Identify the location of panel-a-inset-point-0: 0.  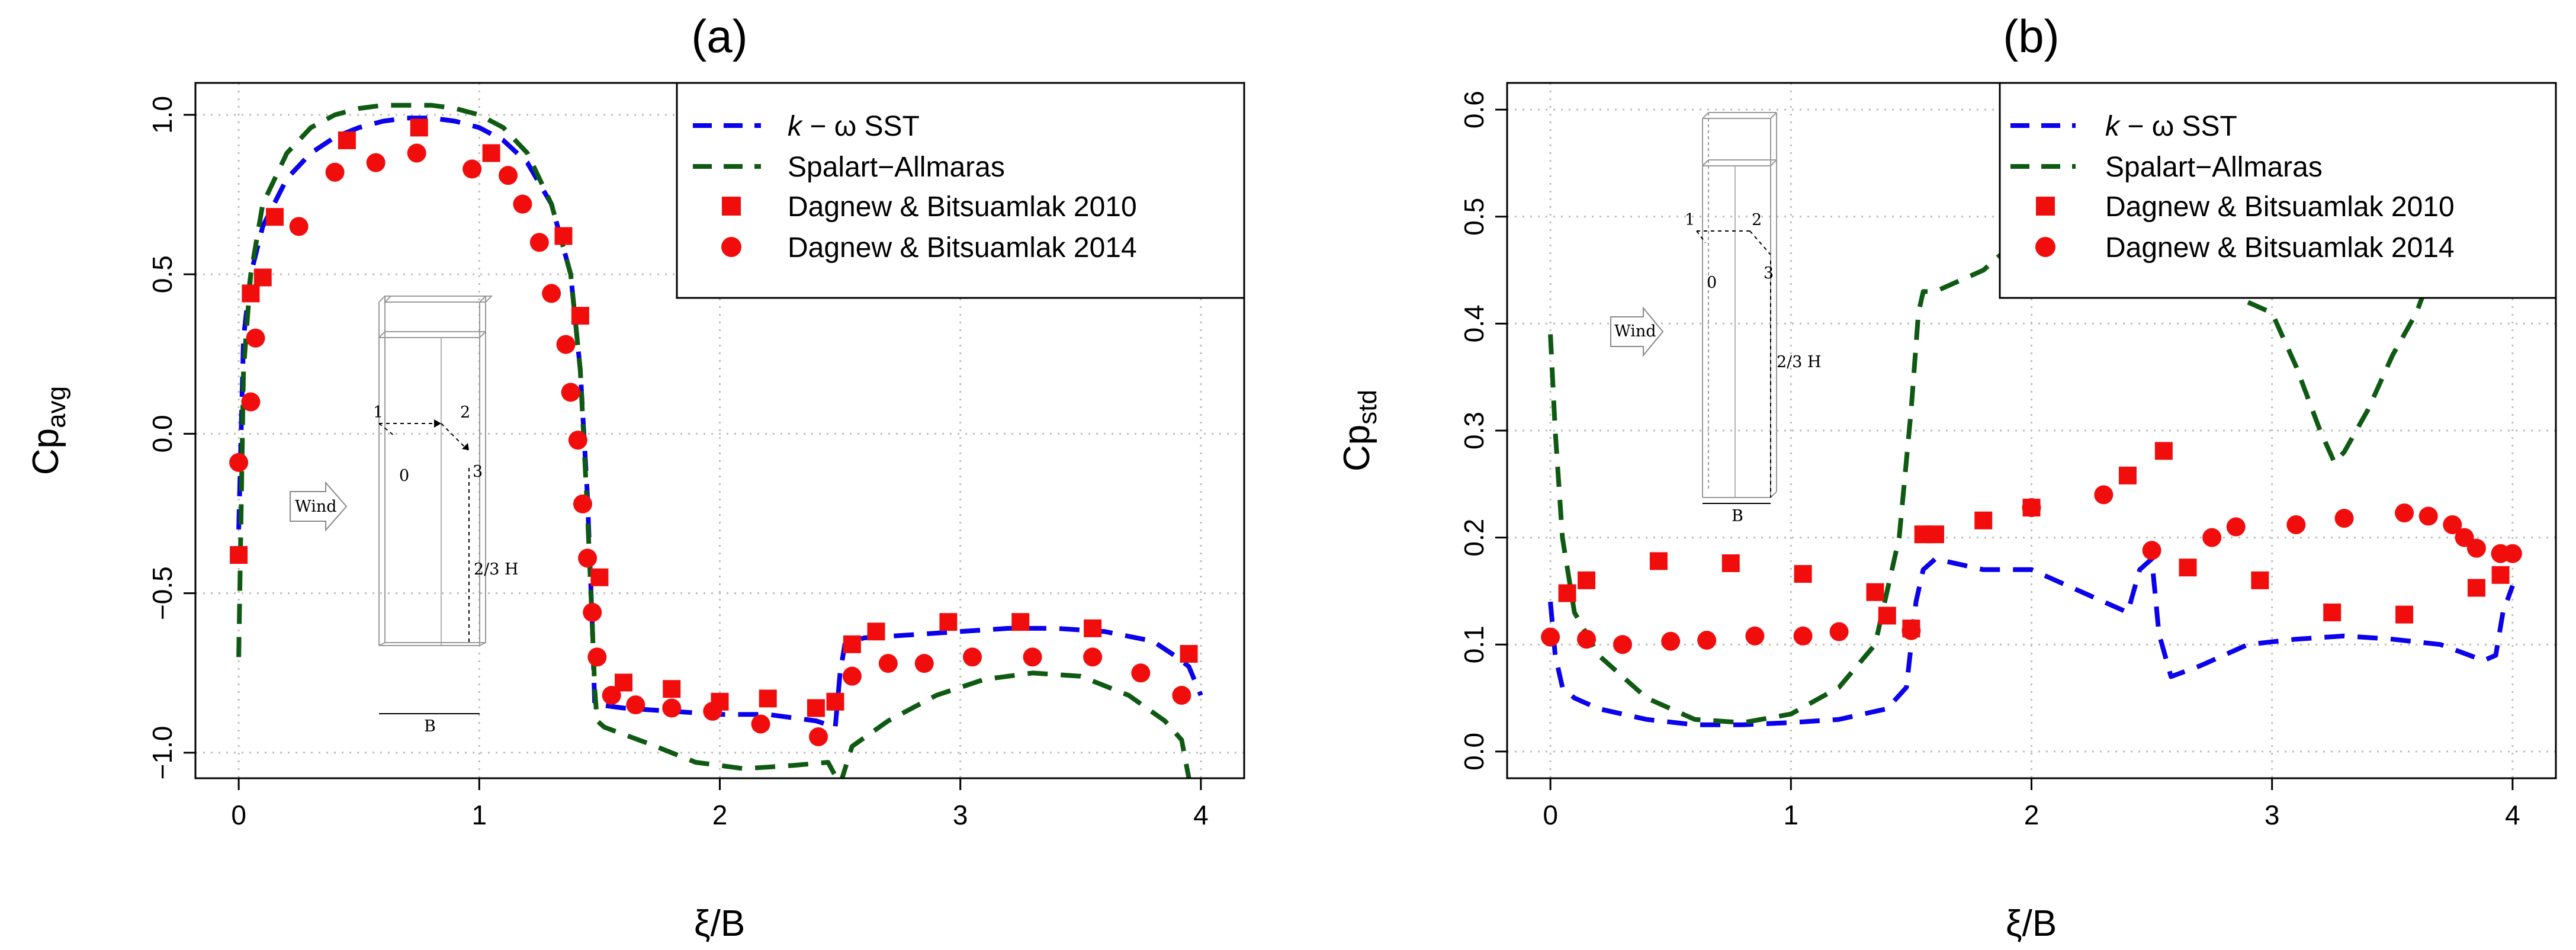
(404, 476).